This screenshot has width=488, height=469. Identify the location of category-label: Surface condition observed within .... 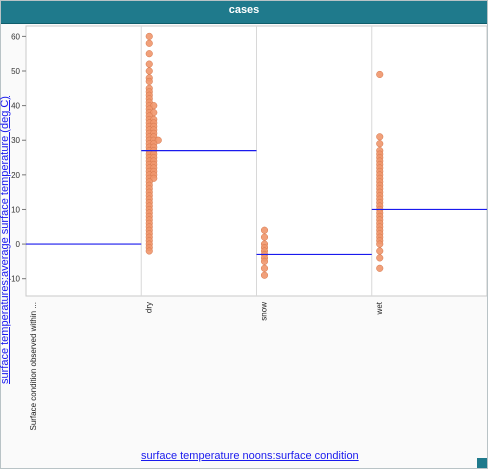
(33, 366).